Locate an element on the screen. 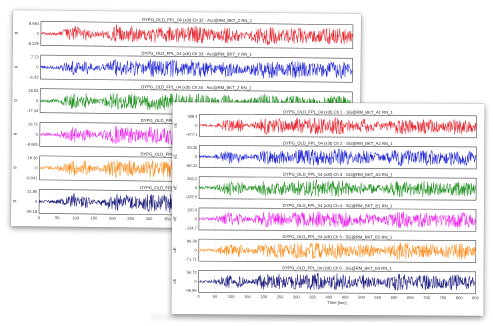 This screenshot has height=326, width=493. back-plot-frame is located at coordinates (197, 35).